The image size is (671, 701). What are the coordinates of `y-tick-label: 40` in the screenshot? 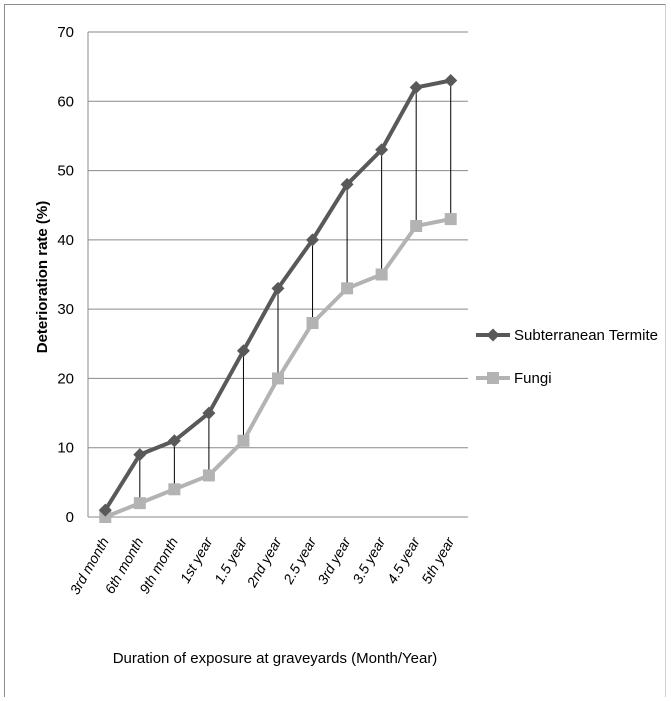 It's located at (65, 240).